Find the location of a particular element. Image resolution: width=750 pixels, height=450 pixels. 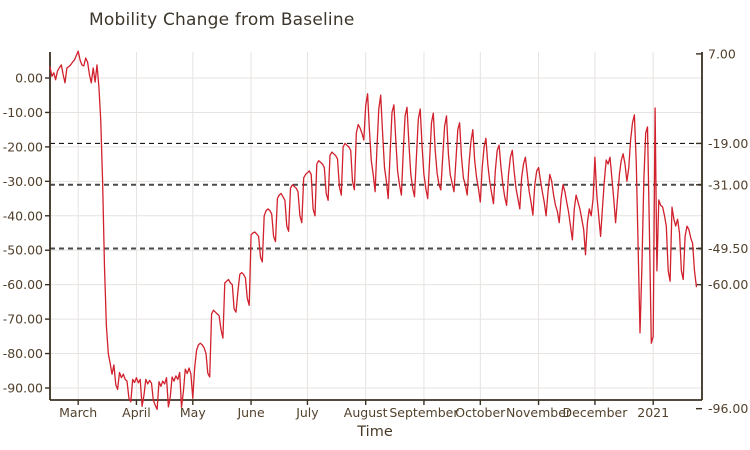

y-right-tick-label: -60.00 is located at coordinates (728, 284).